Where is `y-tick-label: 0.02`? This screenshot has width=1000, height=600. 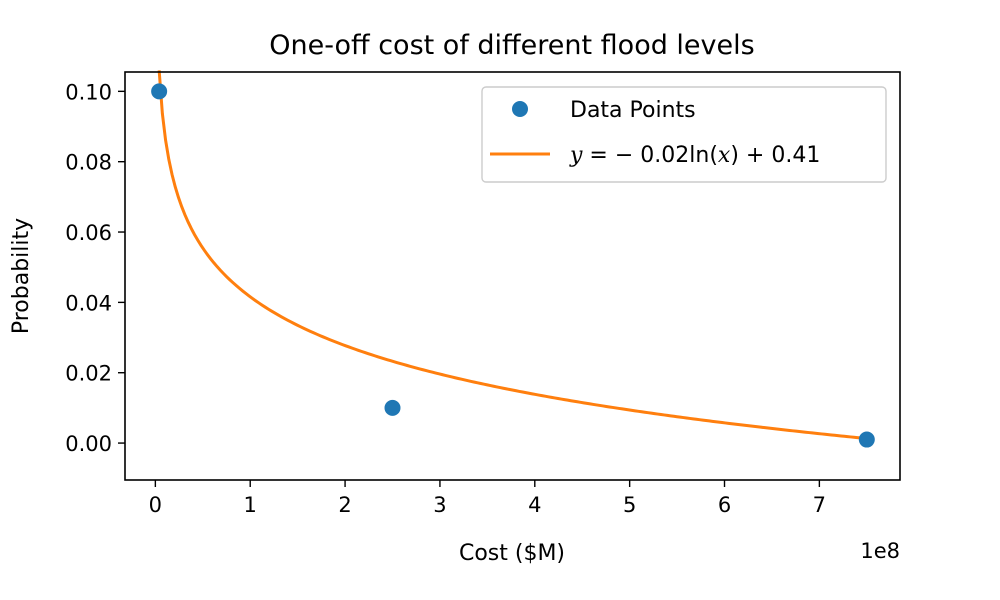
y-tick-label: 0.02 is located at coordinates (88, 374).